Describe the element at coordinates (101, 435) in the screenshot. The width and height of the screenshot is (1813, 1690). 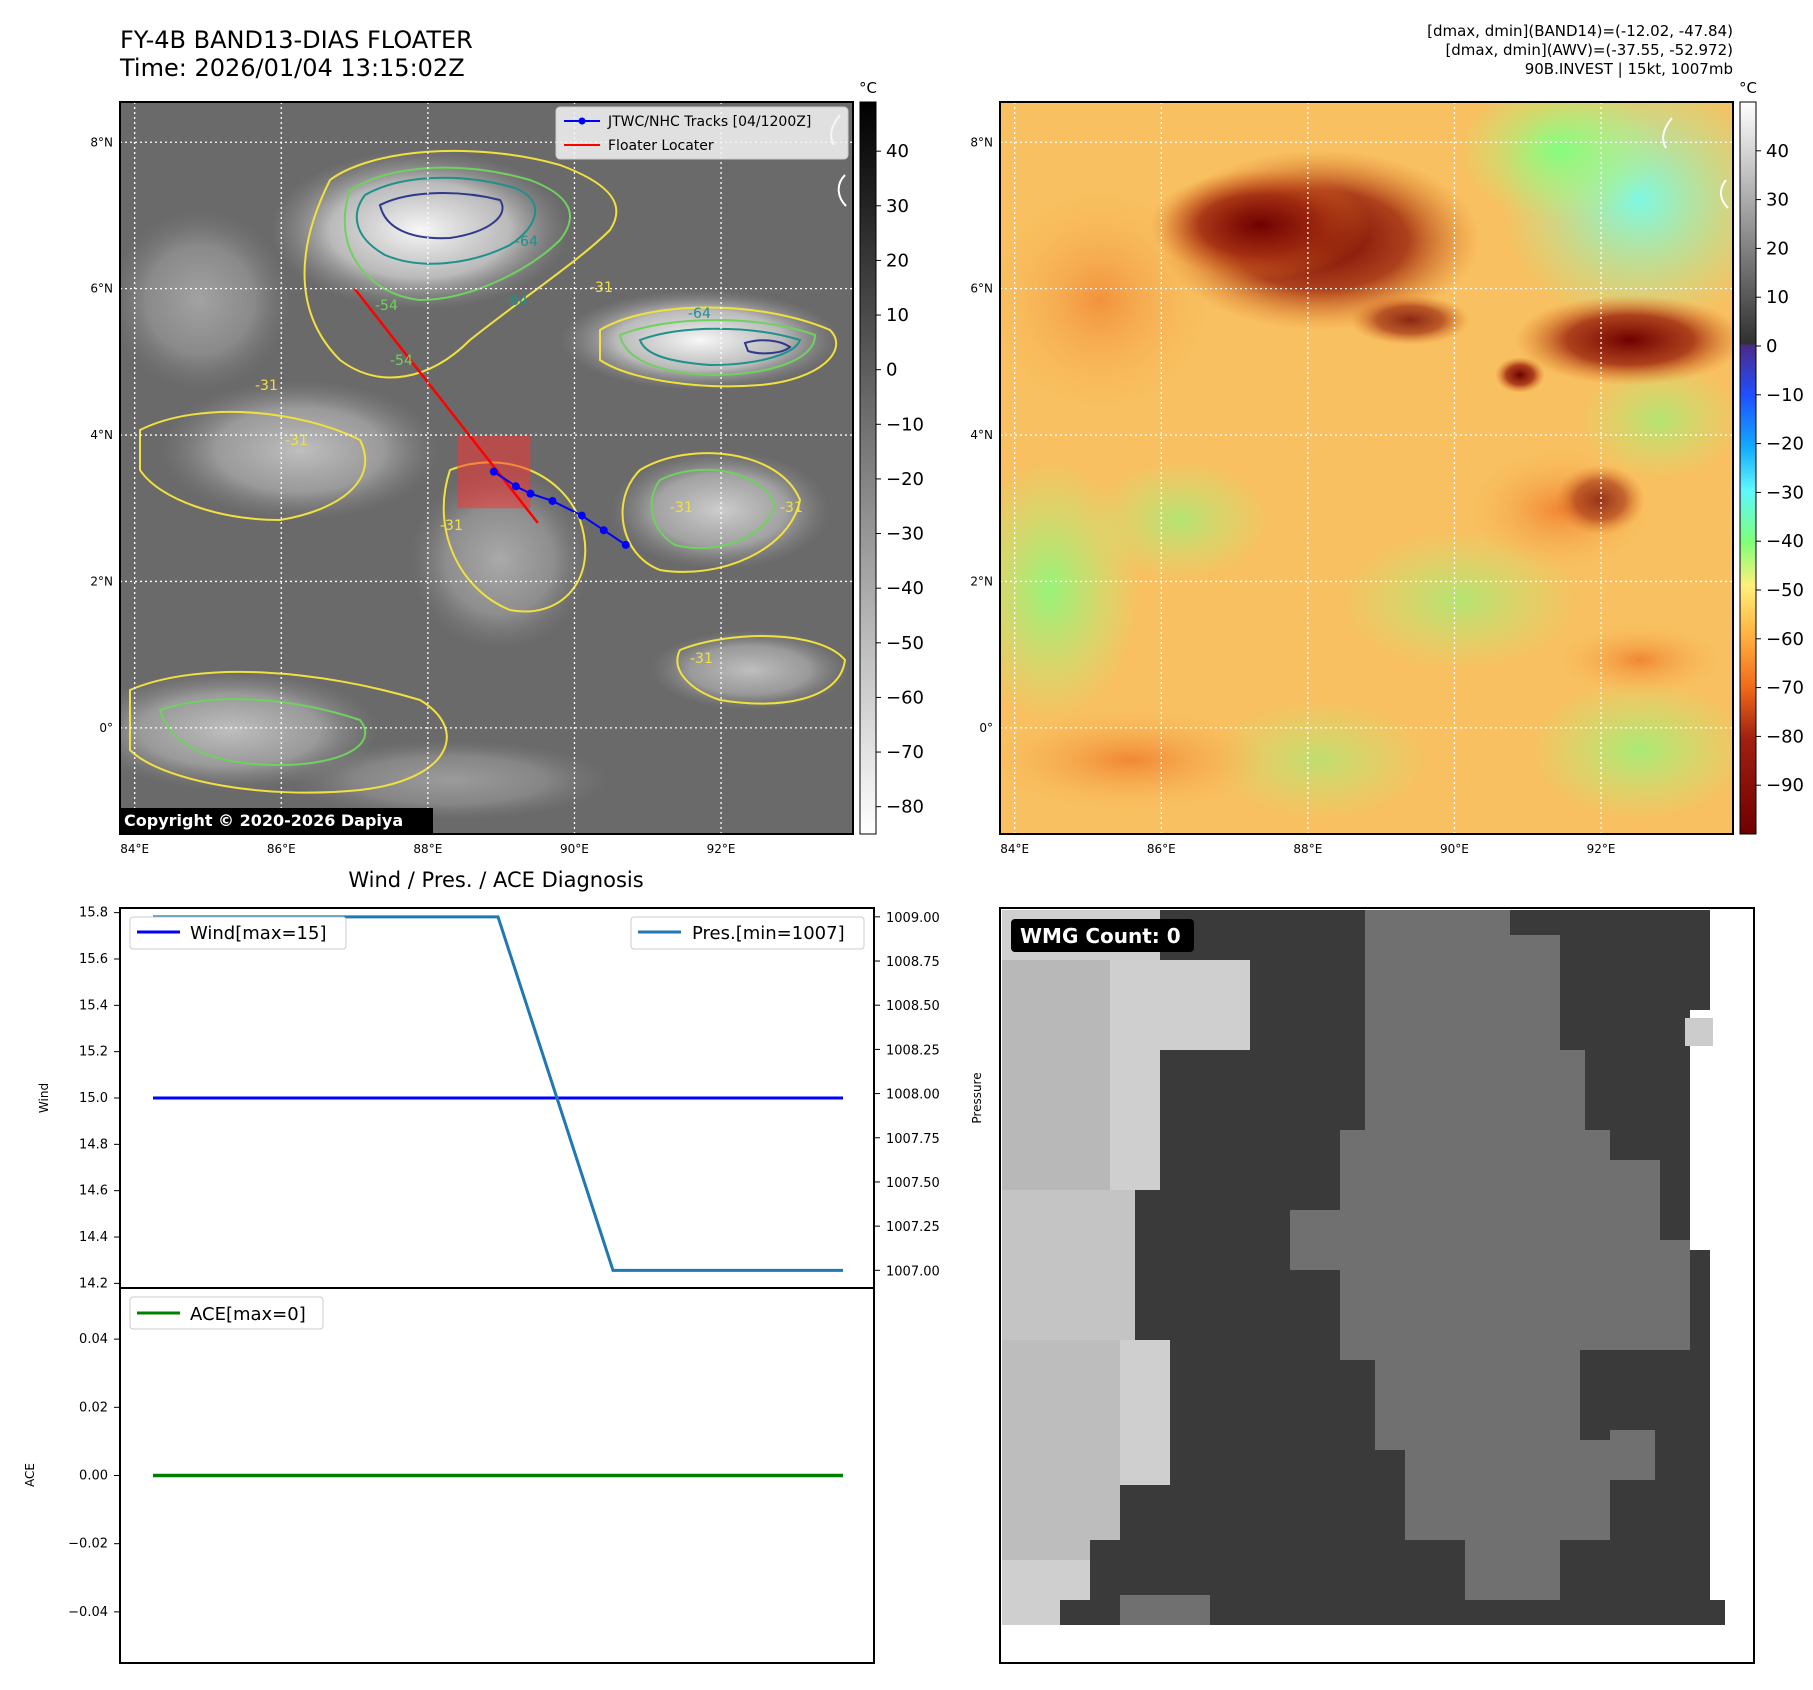
I see `lat-tick-label: 4°N` at that location.